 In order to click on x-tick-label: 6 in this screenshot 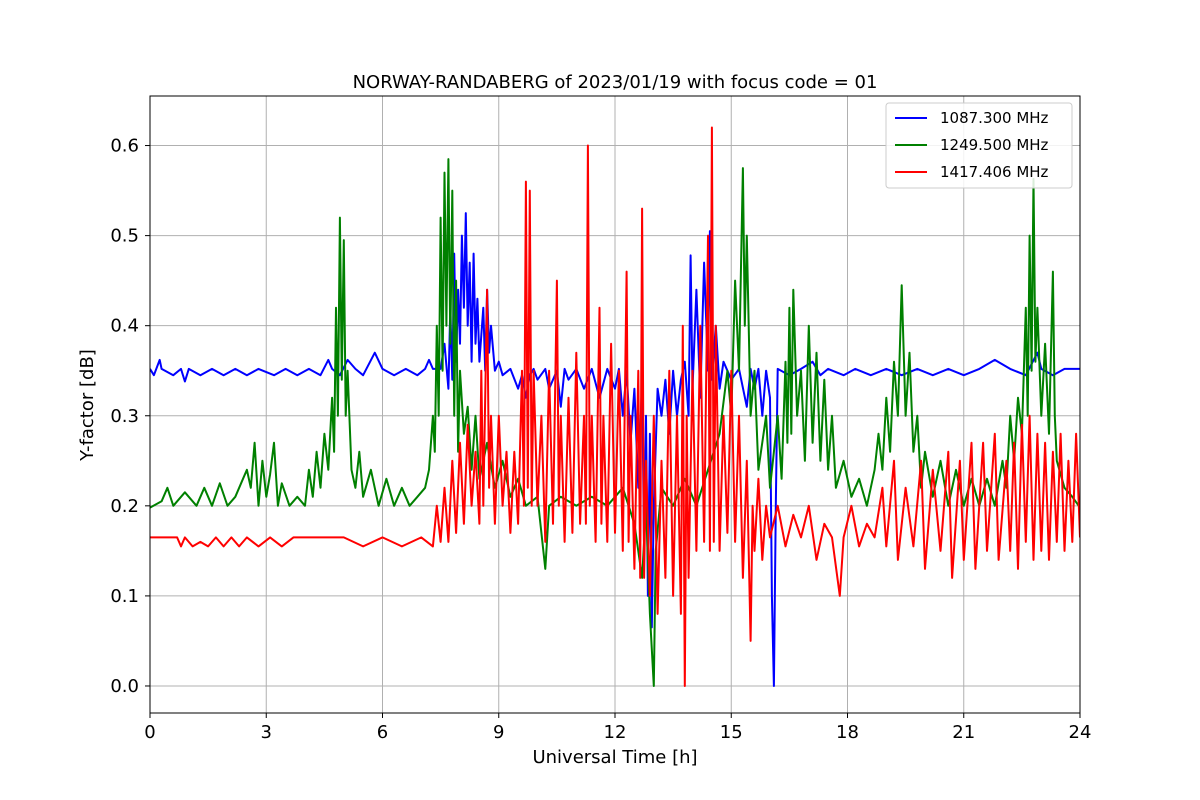, I will do `click(382, 732)`.